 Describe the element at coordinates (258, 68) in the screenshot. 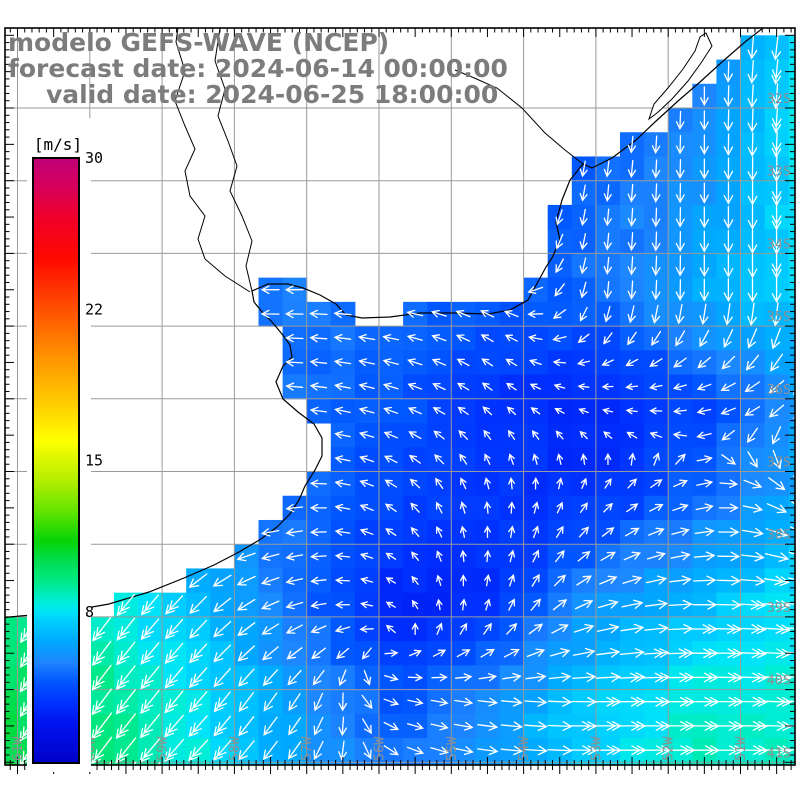

I see `forecast-date-line: forecast date: 2024-06-14 00:00:00` at that location.